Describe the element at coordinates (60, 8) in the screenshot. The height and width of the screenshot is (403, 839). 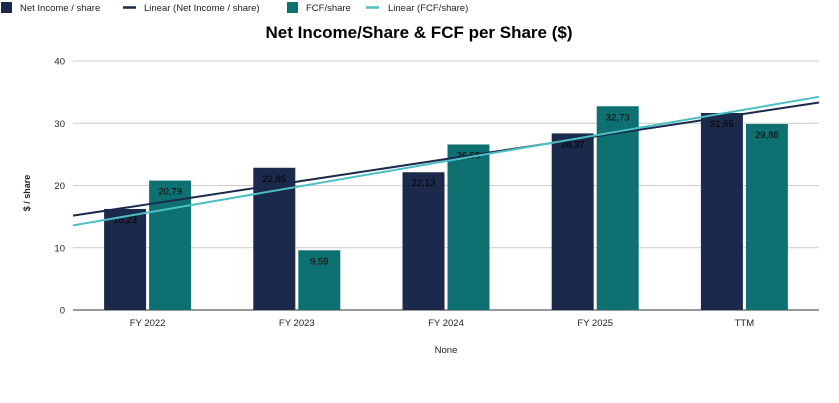
I see `legend-label-net-income: Net Income / share` at that location.